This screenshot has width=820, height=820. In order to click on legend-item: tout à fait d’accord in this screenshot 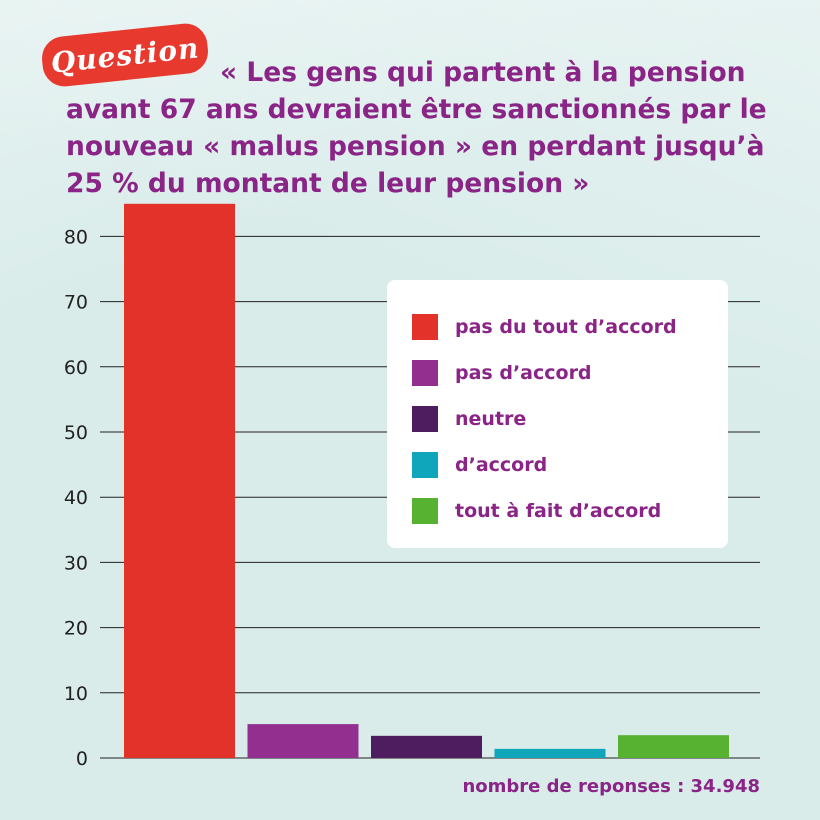, I will do `click(536, 511)`.